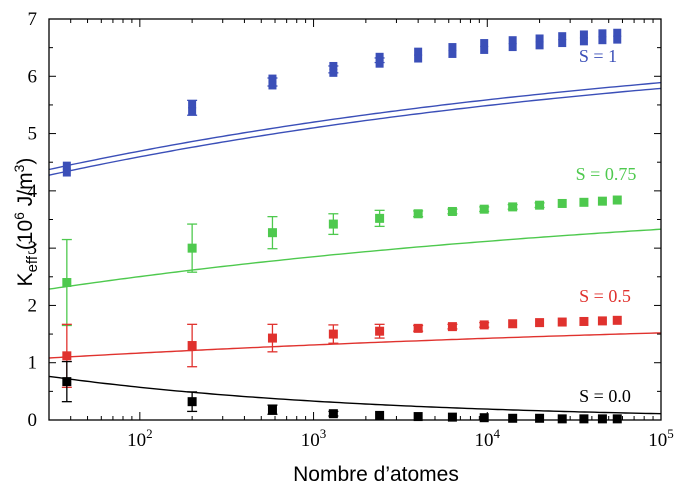 The height and width of the screenshot is (488, 677). Describe the element at coordinates (25, 238) in the screenshot. I see `y-axis-title-open: (10` at that location.